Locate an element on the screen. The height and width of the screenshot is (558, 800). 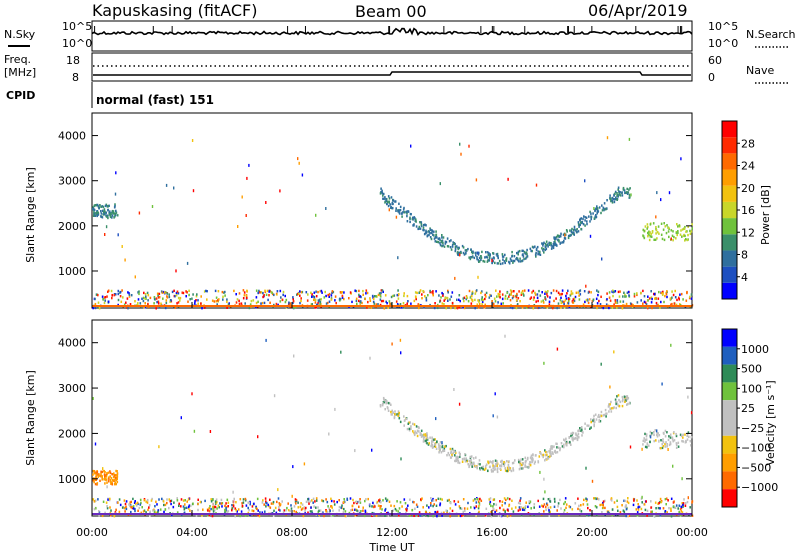
noise-tick-top-right: 10^5 is located at coordinates (723, 26).